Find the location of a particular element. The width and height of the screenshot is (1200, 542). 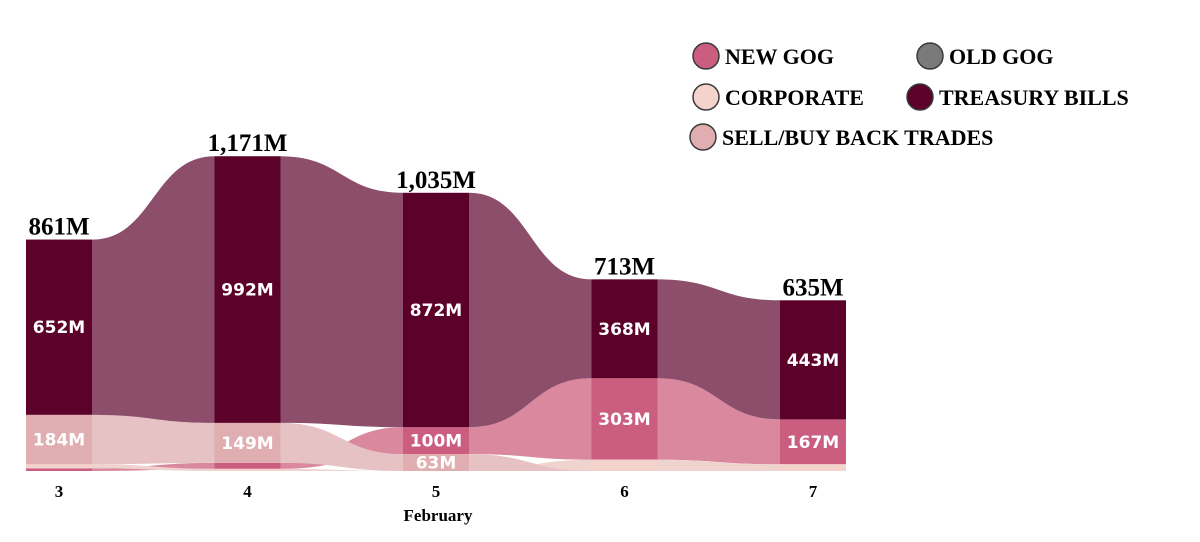

legend-label-old-gog: OLD GOG is located at coordinates (1001, 56).